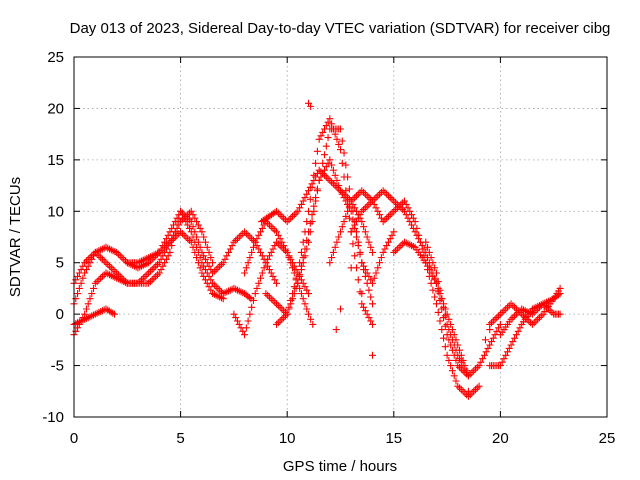  I want to click on series-track-l, so click(382, 235).